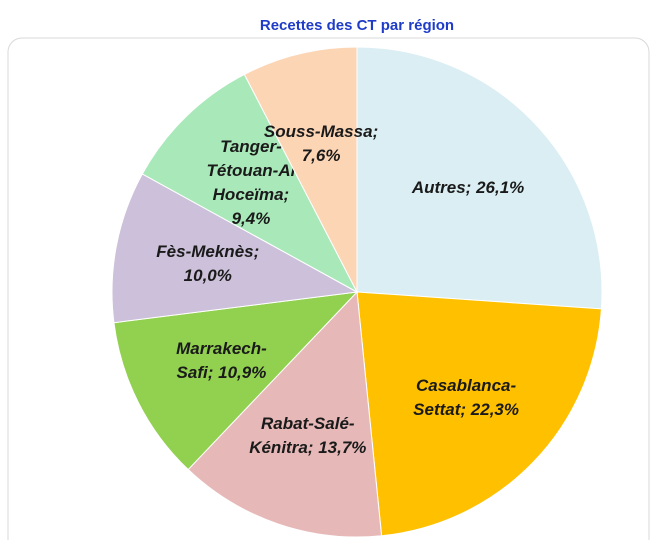 The height and width of the screenshot is (540, 657). I want to click on data-label-box: Autres; 26,1%, so click(468, 188).